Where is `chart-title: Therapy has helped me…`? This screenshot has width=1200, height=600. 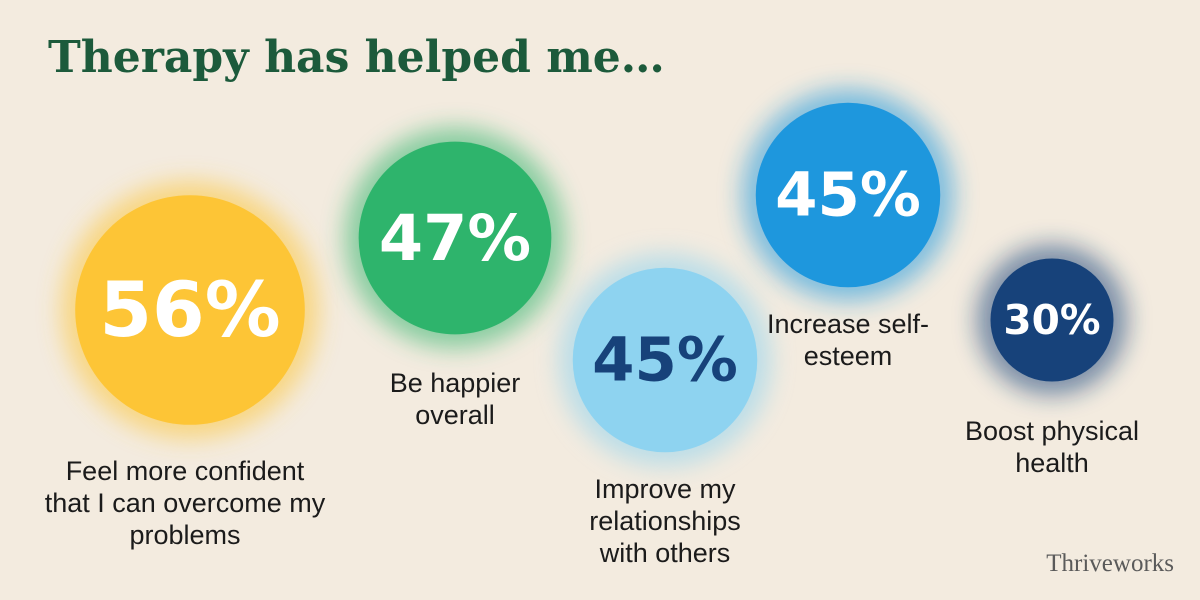
chart-title: Therapy has helped me… is located at coordinates (356, 57).